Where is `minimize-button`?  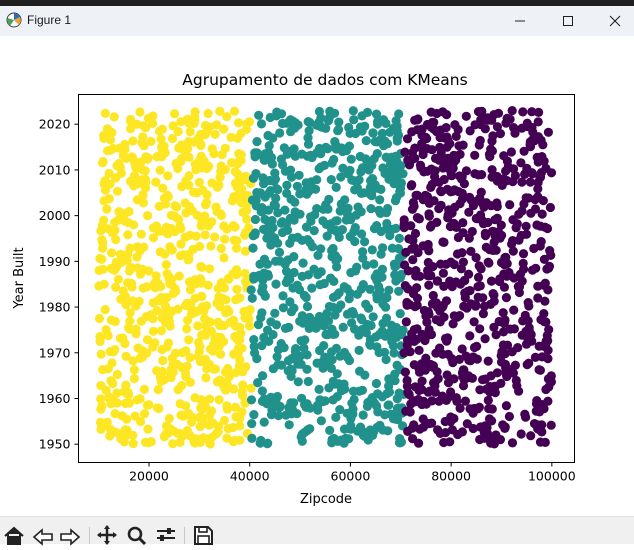 minimize-button is located at coordinates (520, 21).